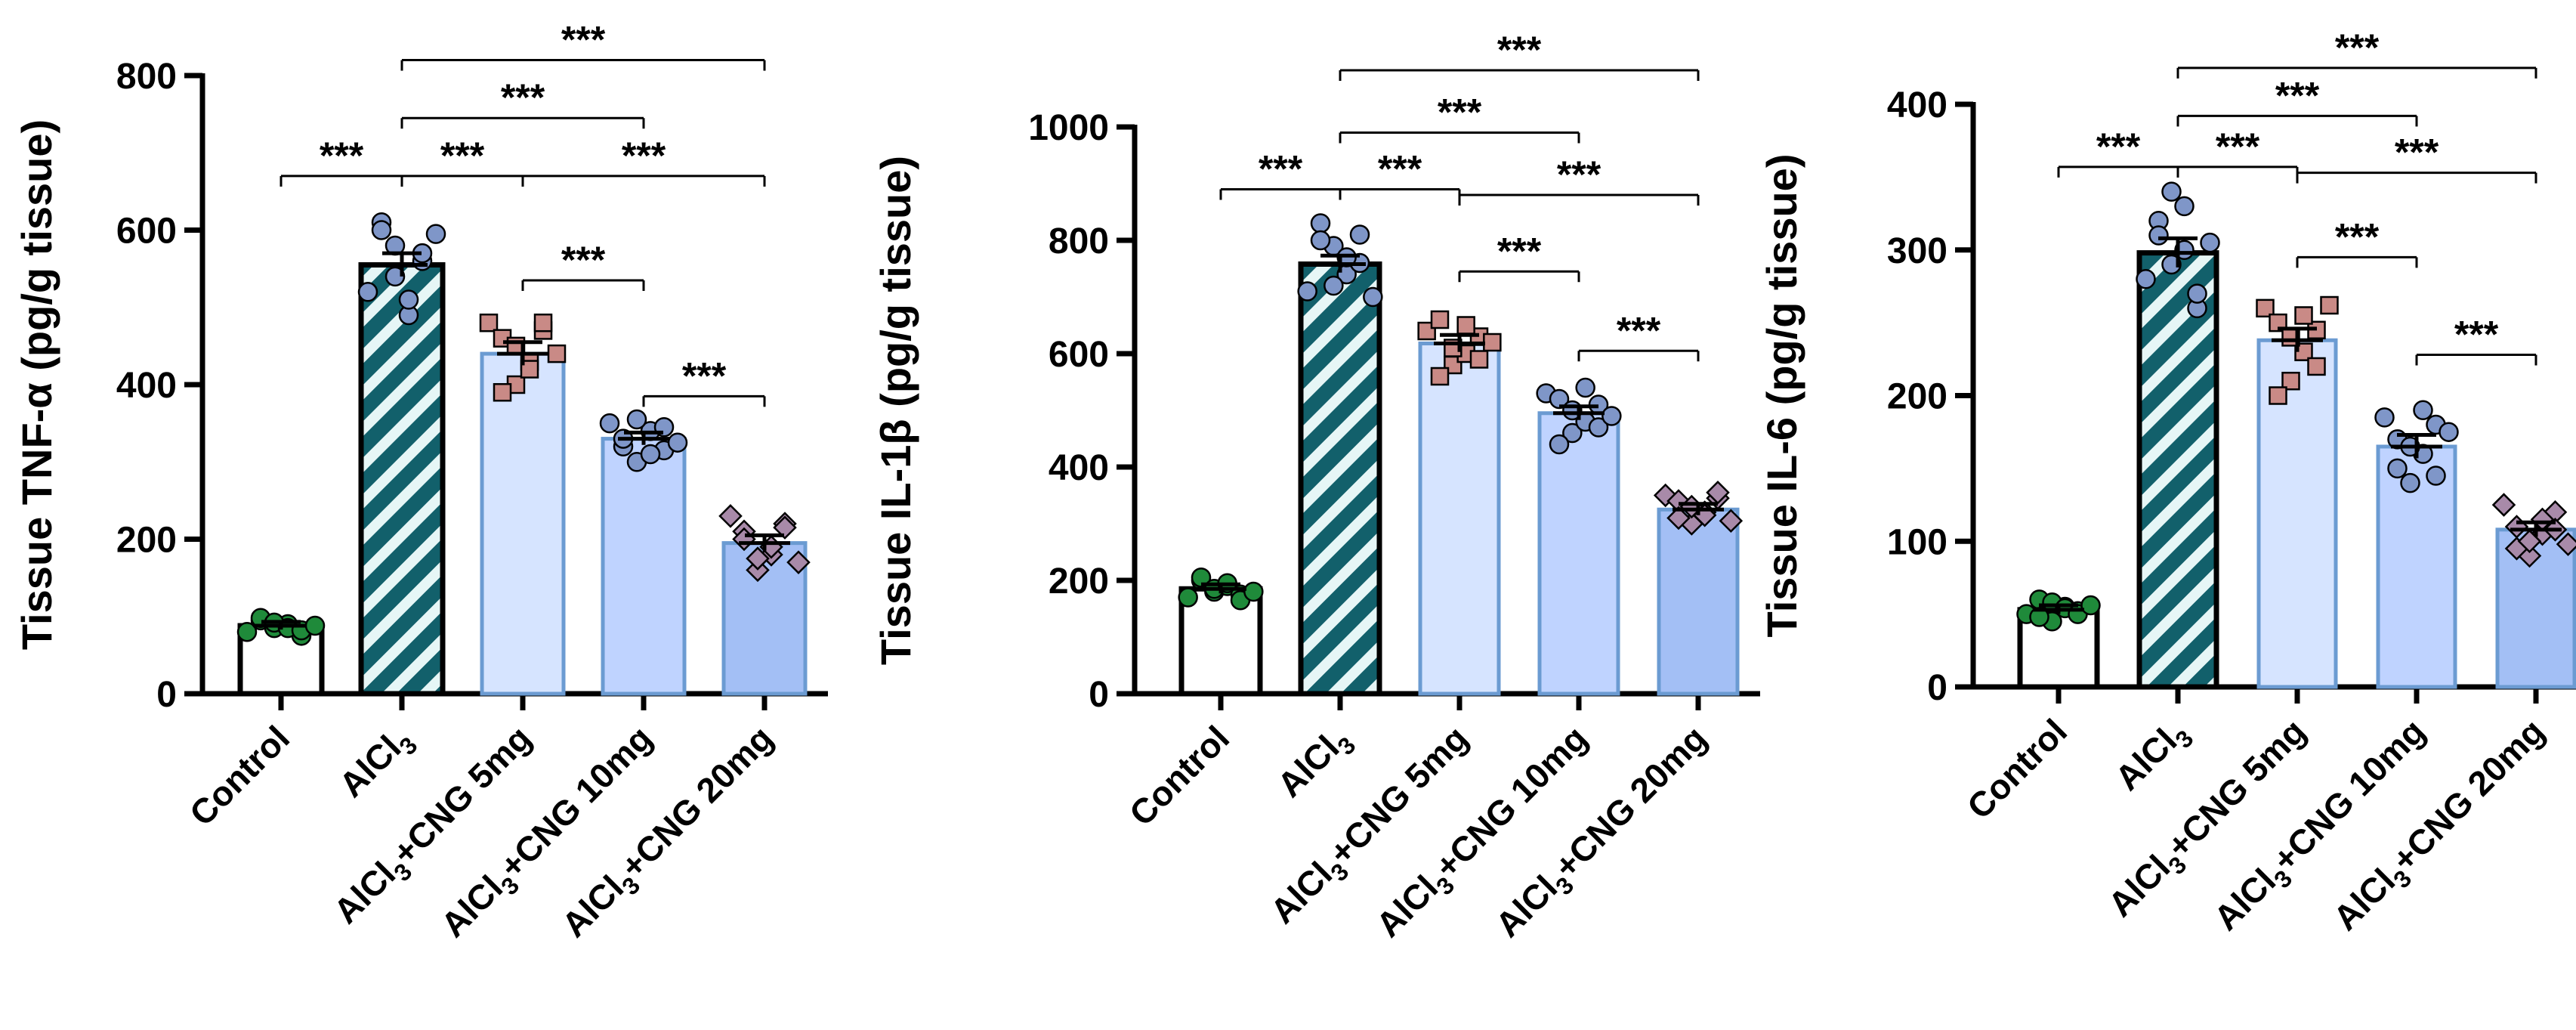 The width and height of the screenshot is (2576, 1030). I want to click on y-axis-label: Tissue IL-1β (pg/g tissue), so click(895, 411).